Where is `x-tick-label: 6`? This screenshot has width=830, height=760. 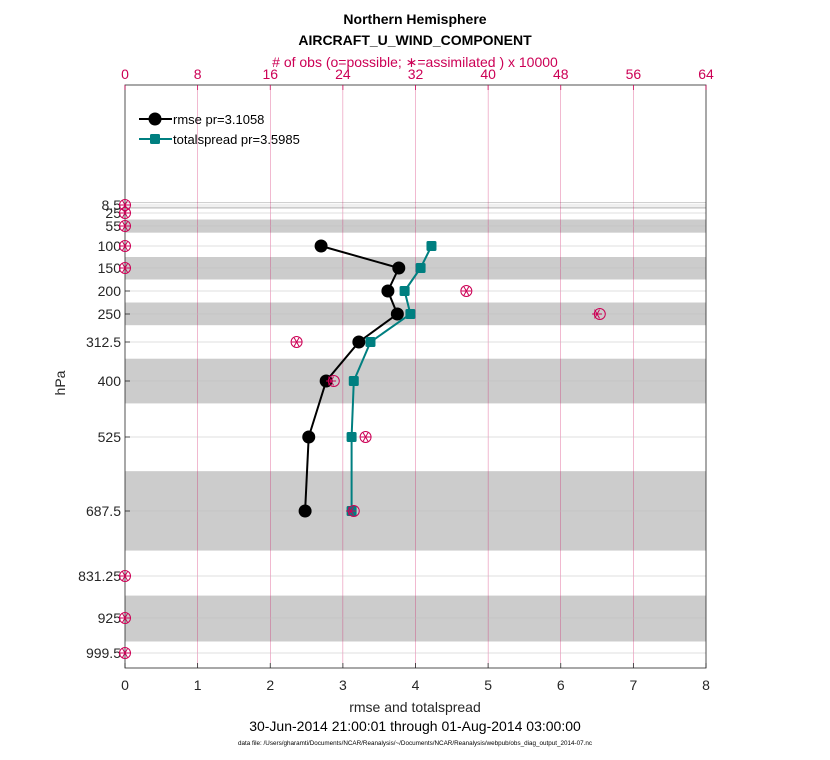 x-tick-label: 6 is located at coordinates (561, 685).